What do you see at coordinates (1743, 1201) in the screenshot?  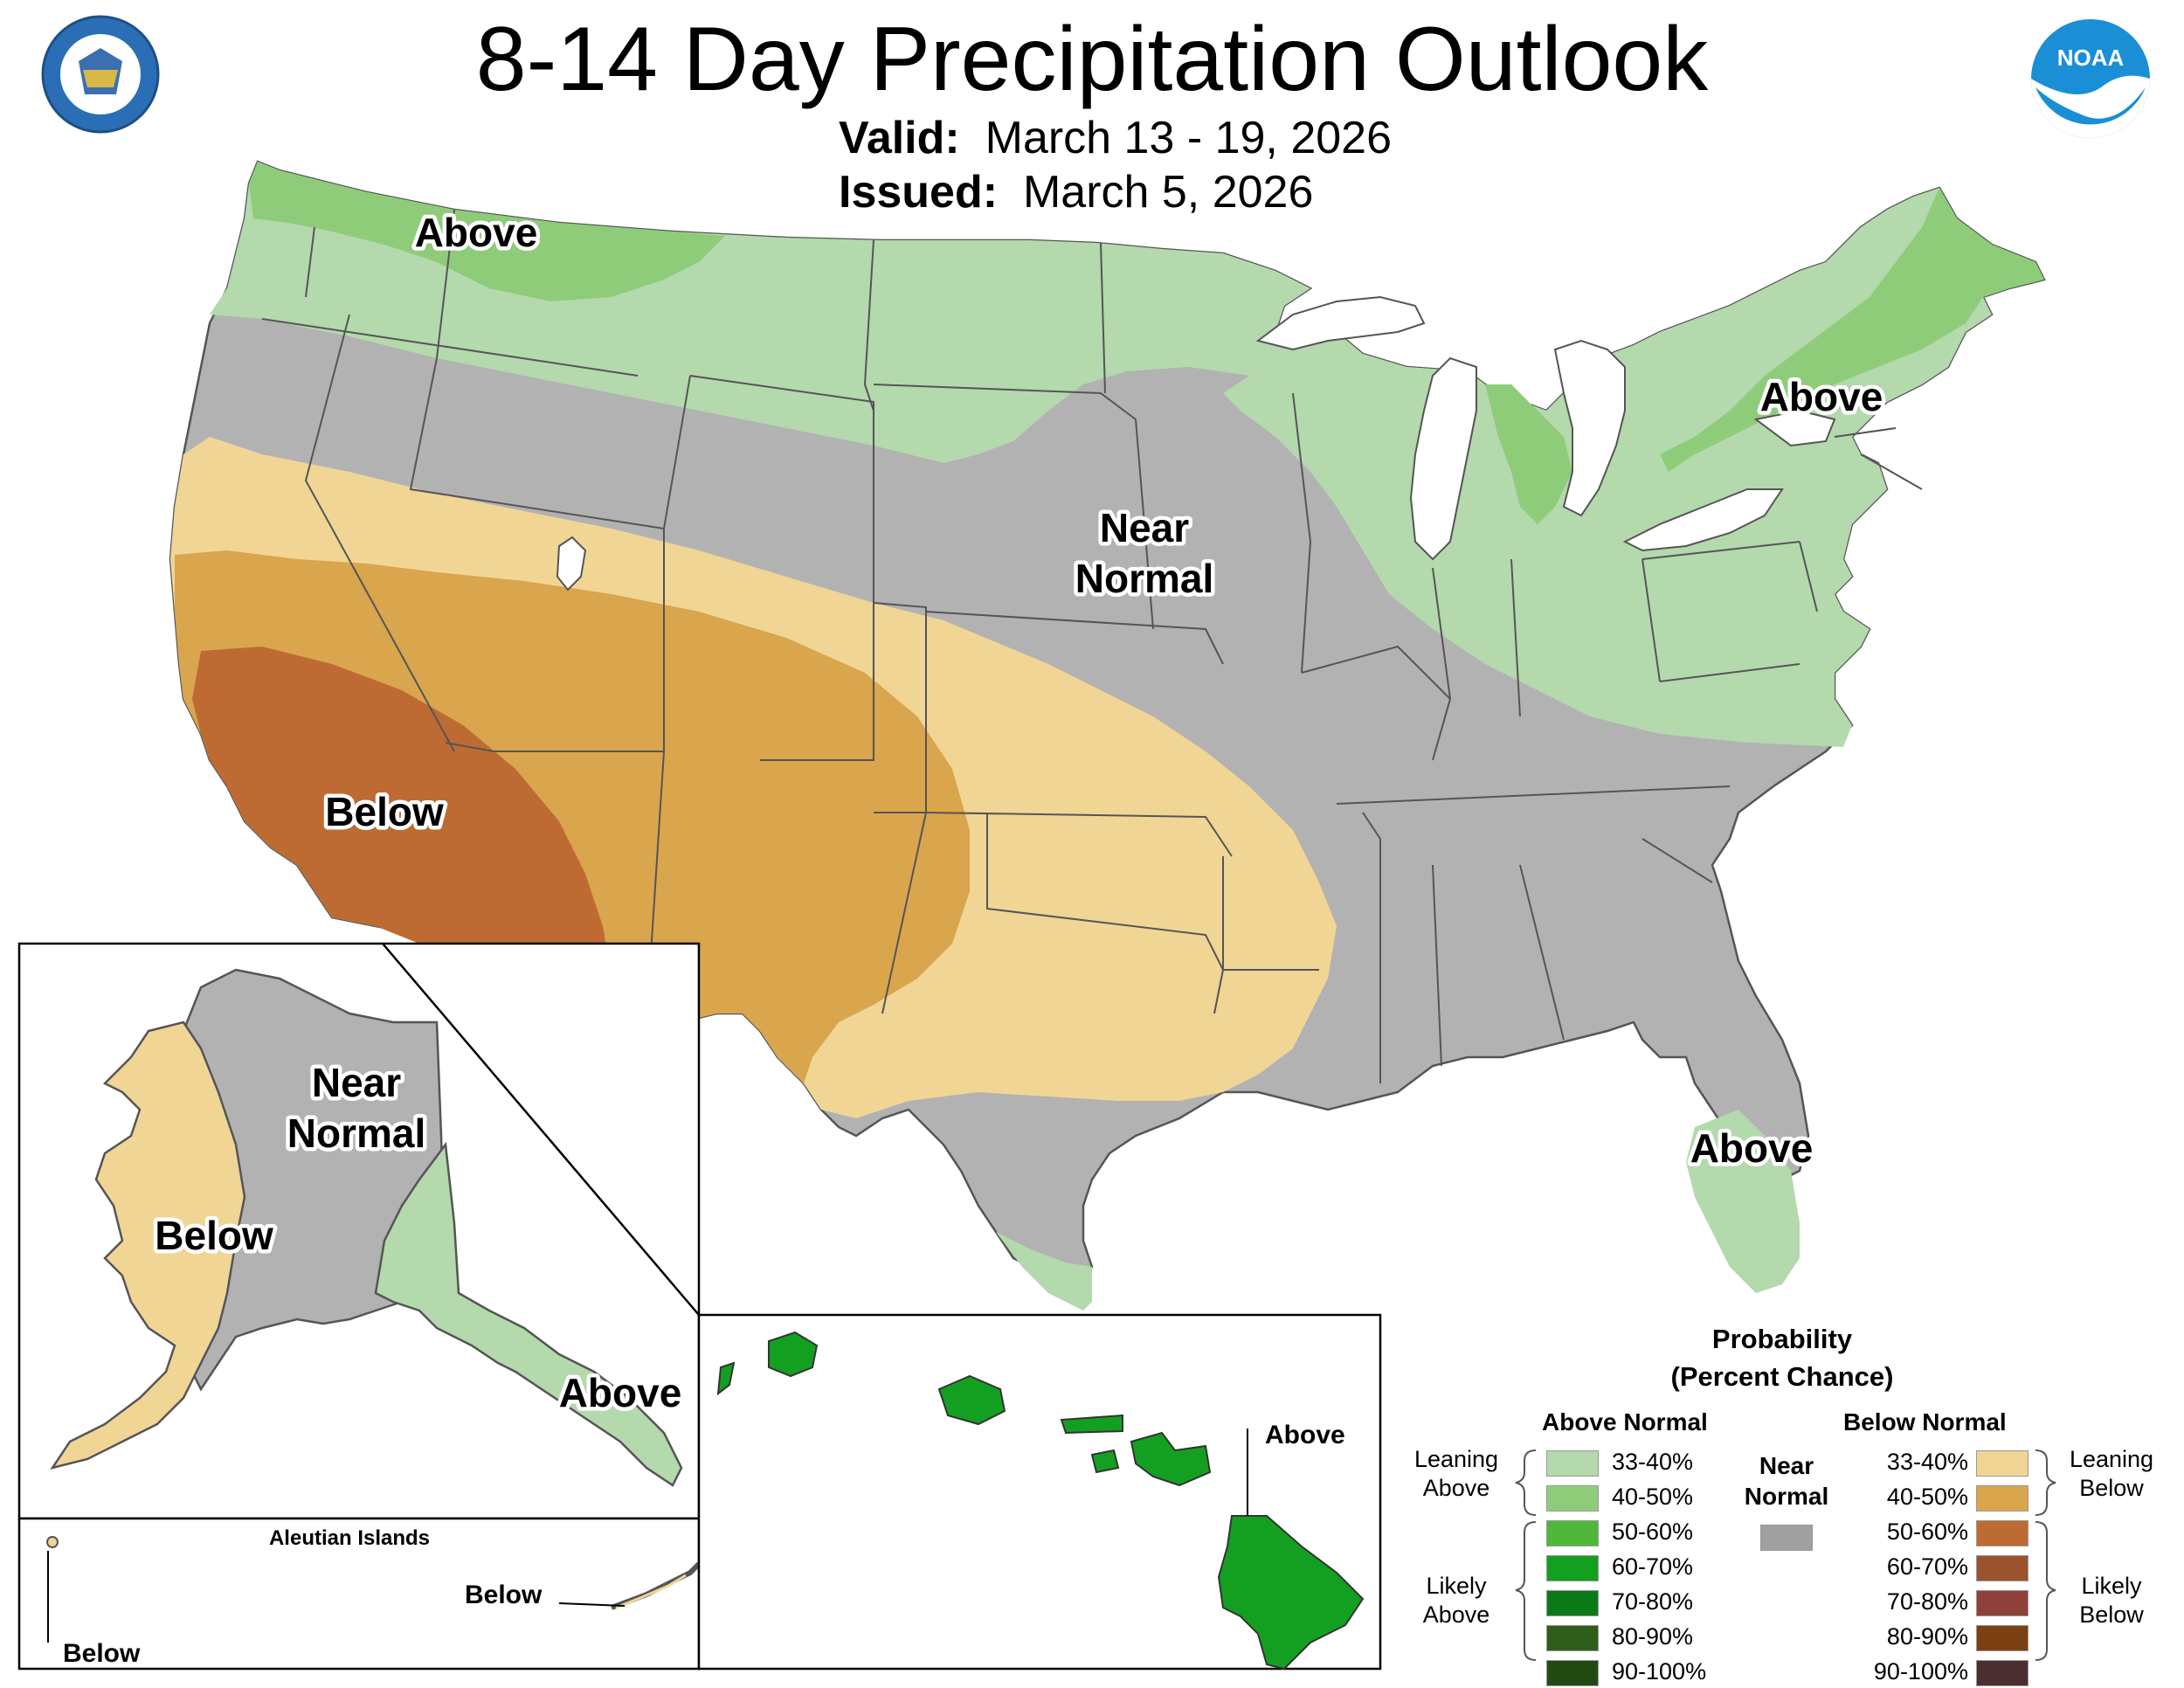 I see `region-above-33-40-florida` at bounding box center [1743, 1201].